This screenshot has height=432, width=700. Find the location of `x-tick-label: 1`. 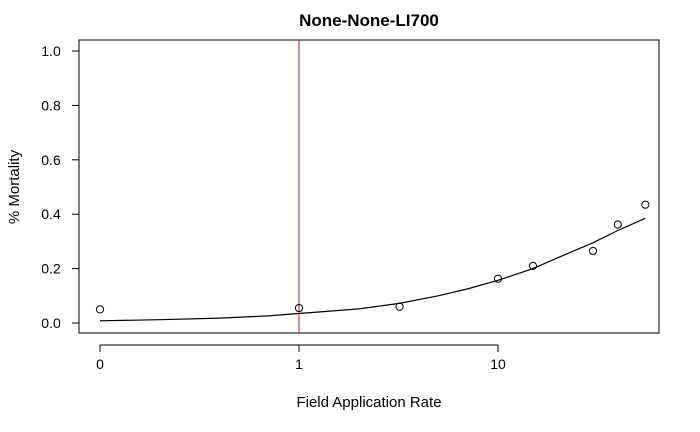

x-tick-label: 1 is located at coordinates (299, 364).